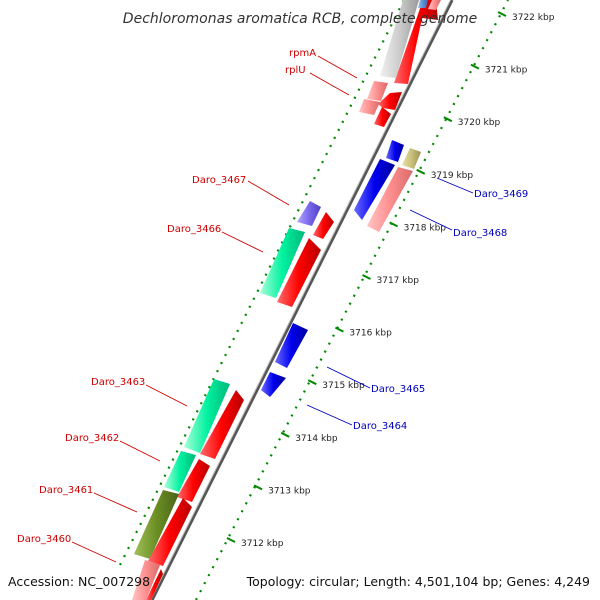 This screenshot has height=600, width=600. Describe the element at coordinates (289, 491) in the screenshot. I see `kbp-tick-label: 3713 kbp` at that location.